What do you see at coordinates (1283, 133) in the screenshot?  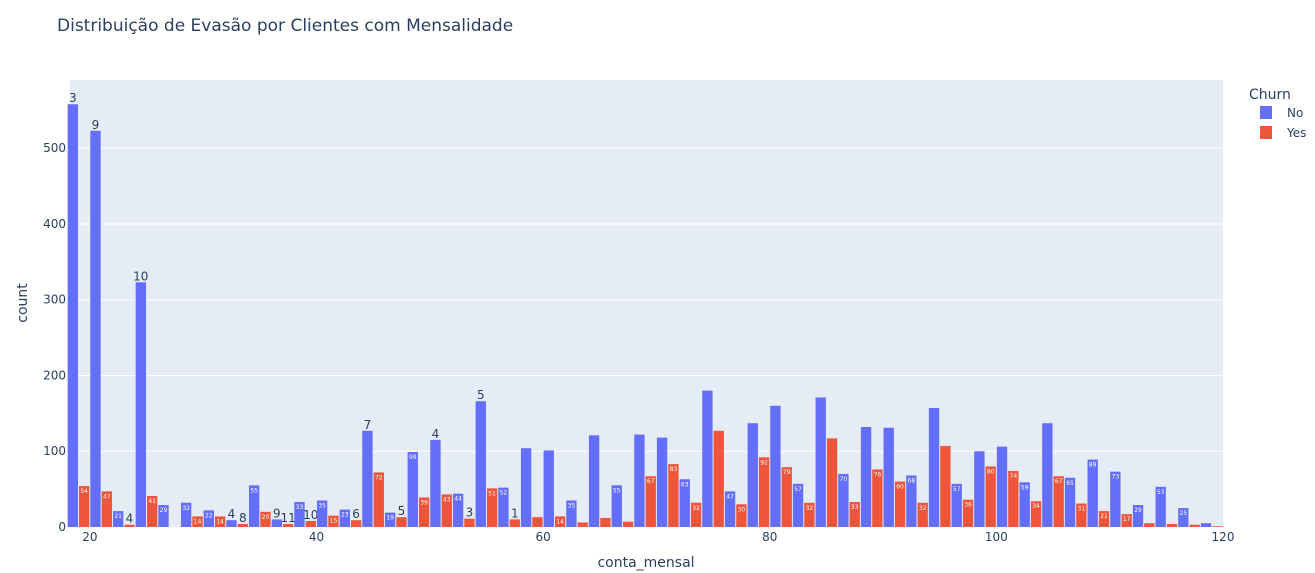 I see `legend-item-yes: Yes` at bounding box center [1283, 133].